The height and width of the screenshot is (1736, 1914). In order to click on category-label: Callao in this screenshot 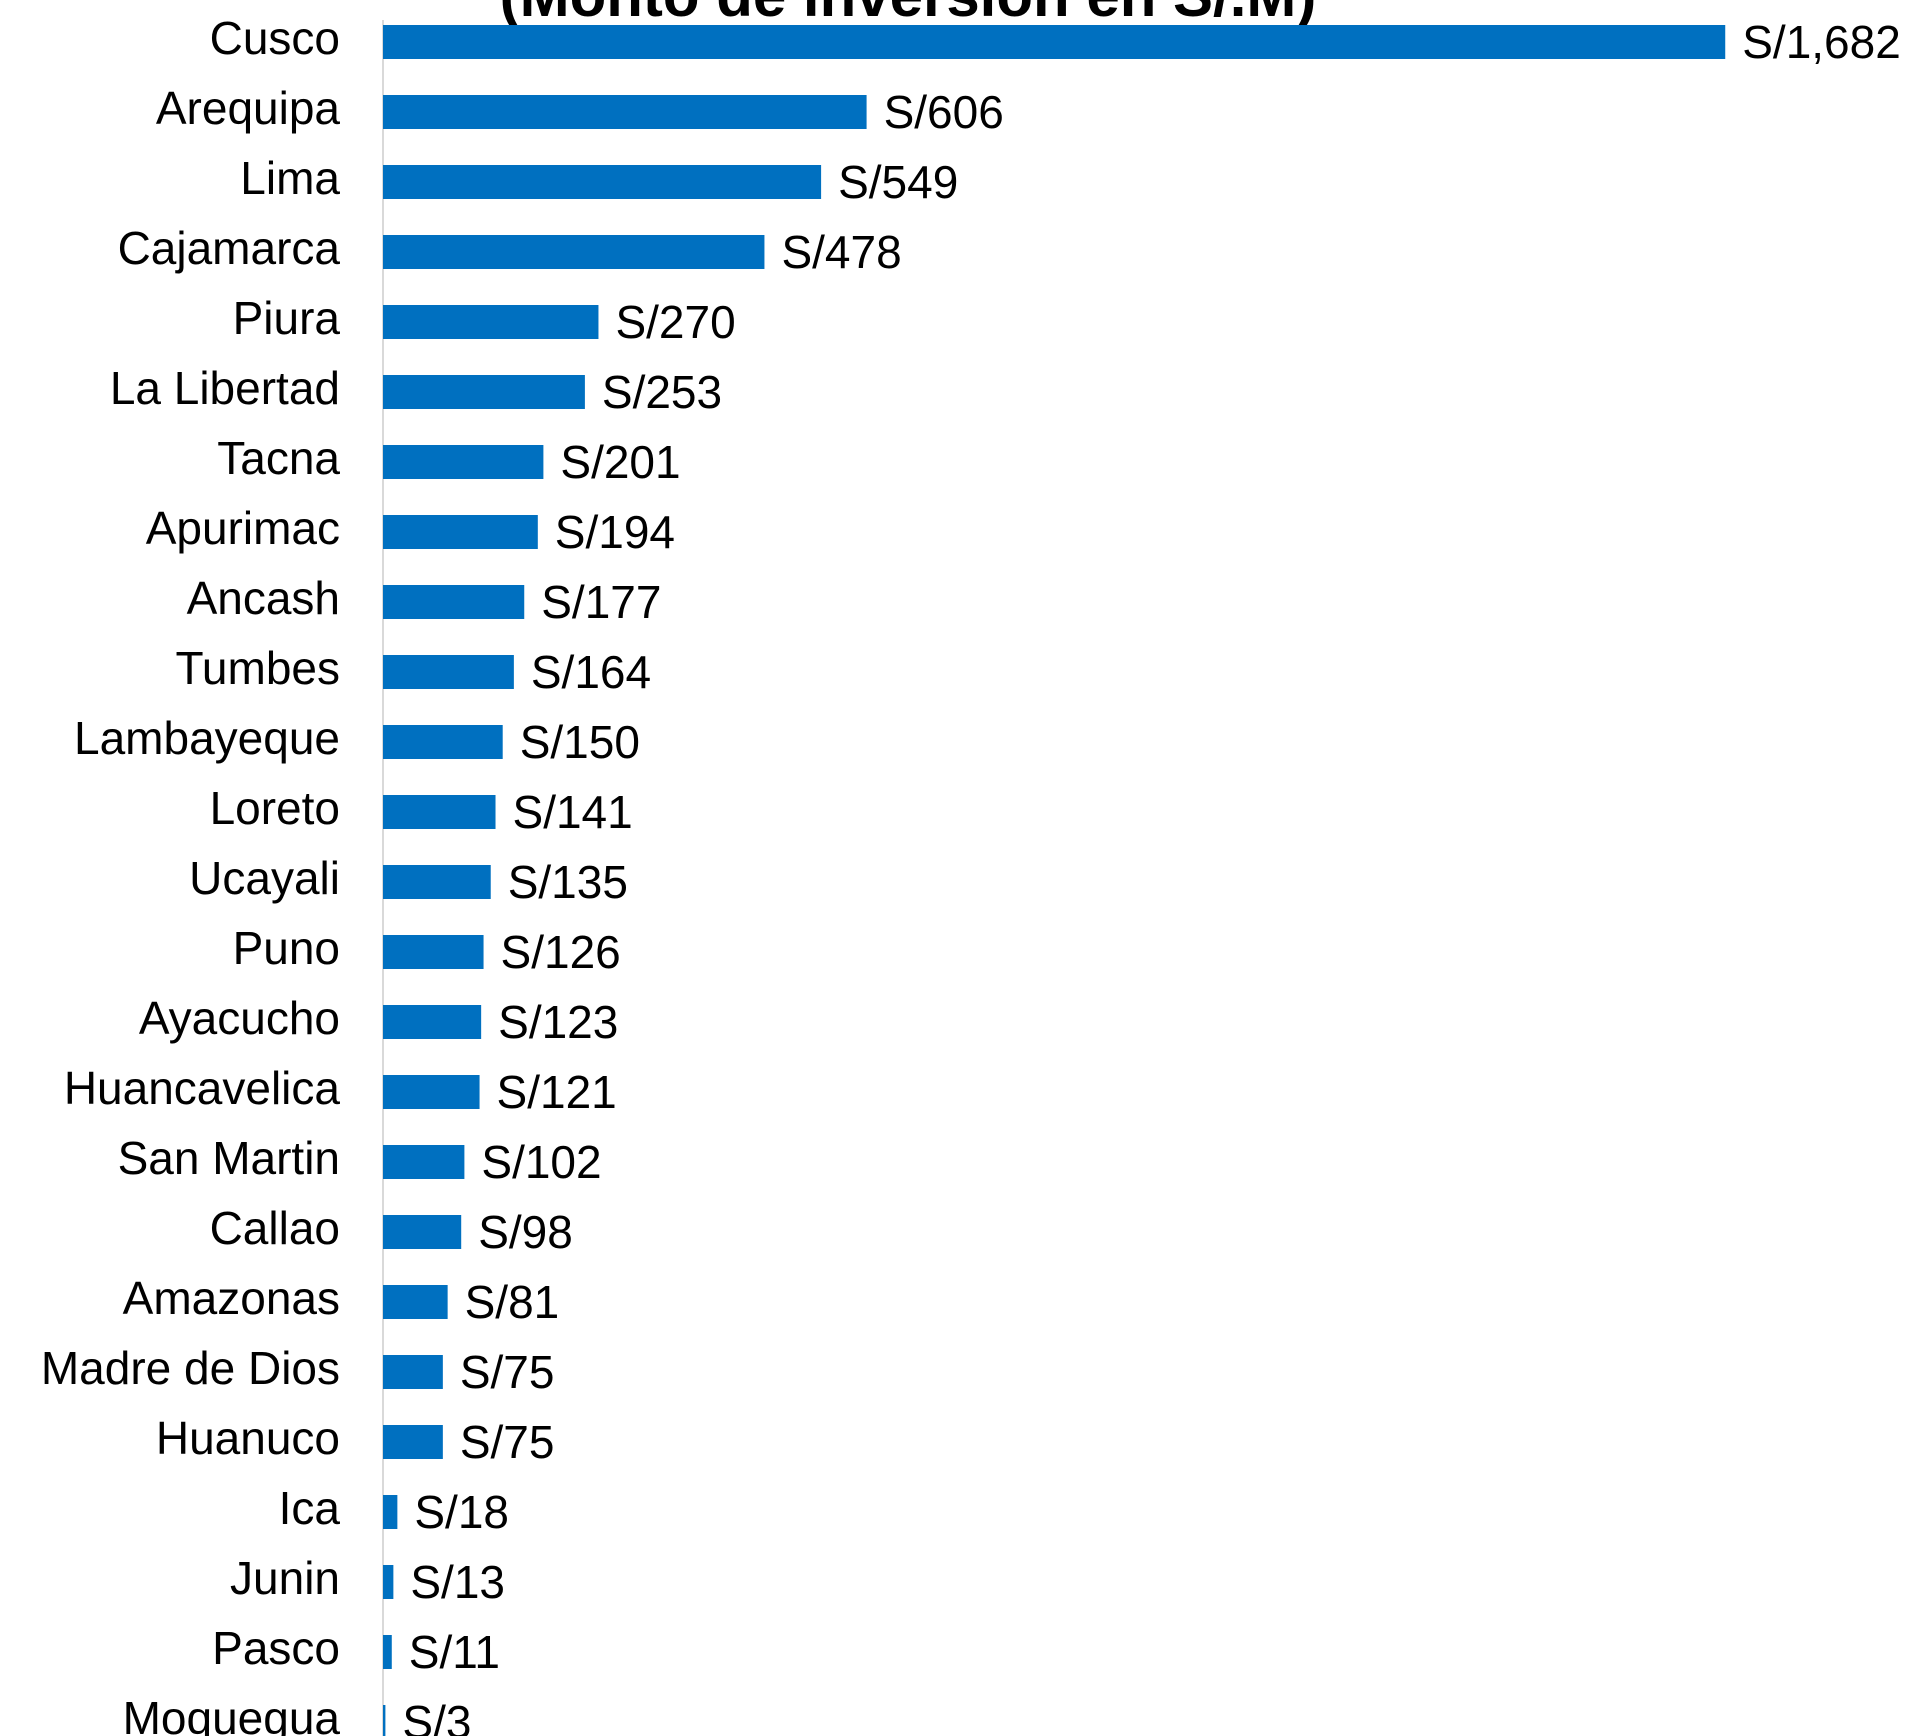, I will do `click(275, 1228)`.